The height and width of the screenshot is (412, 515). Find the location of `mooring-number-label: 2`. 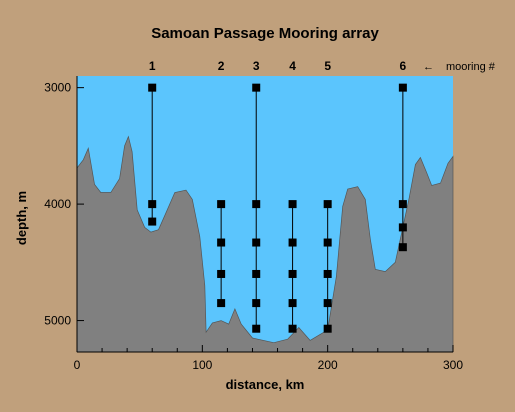

mooring-number-label: 2 is located at coordinates (221, 66).